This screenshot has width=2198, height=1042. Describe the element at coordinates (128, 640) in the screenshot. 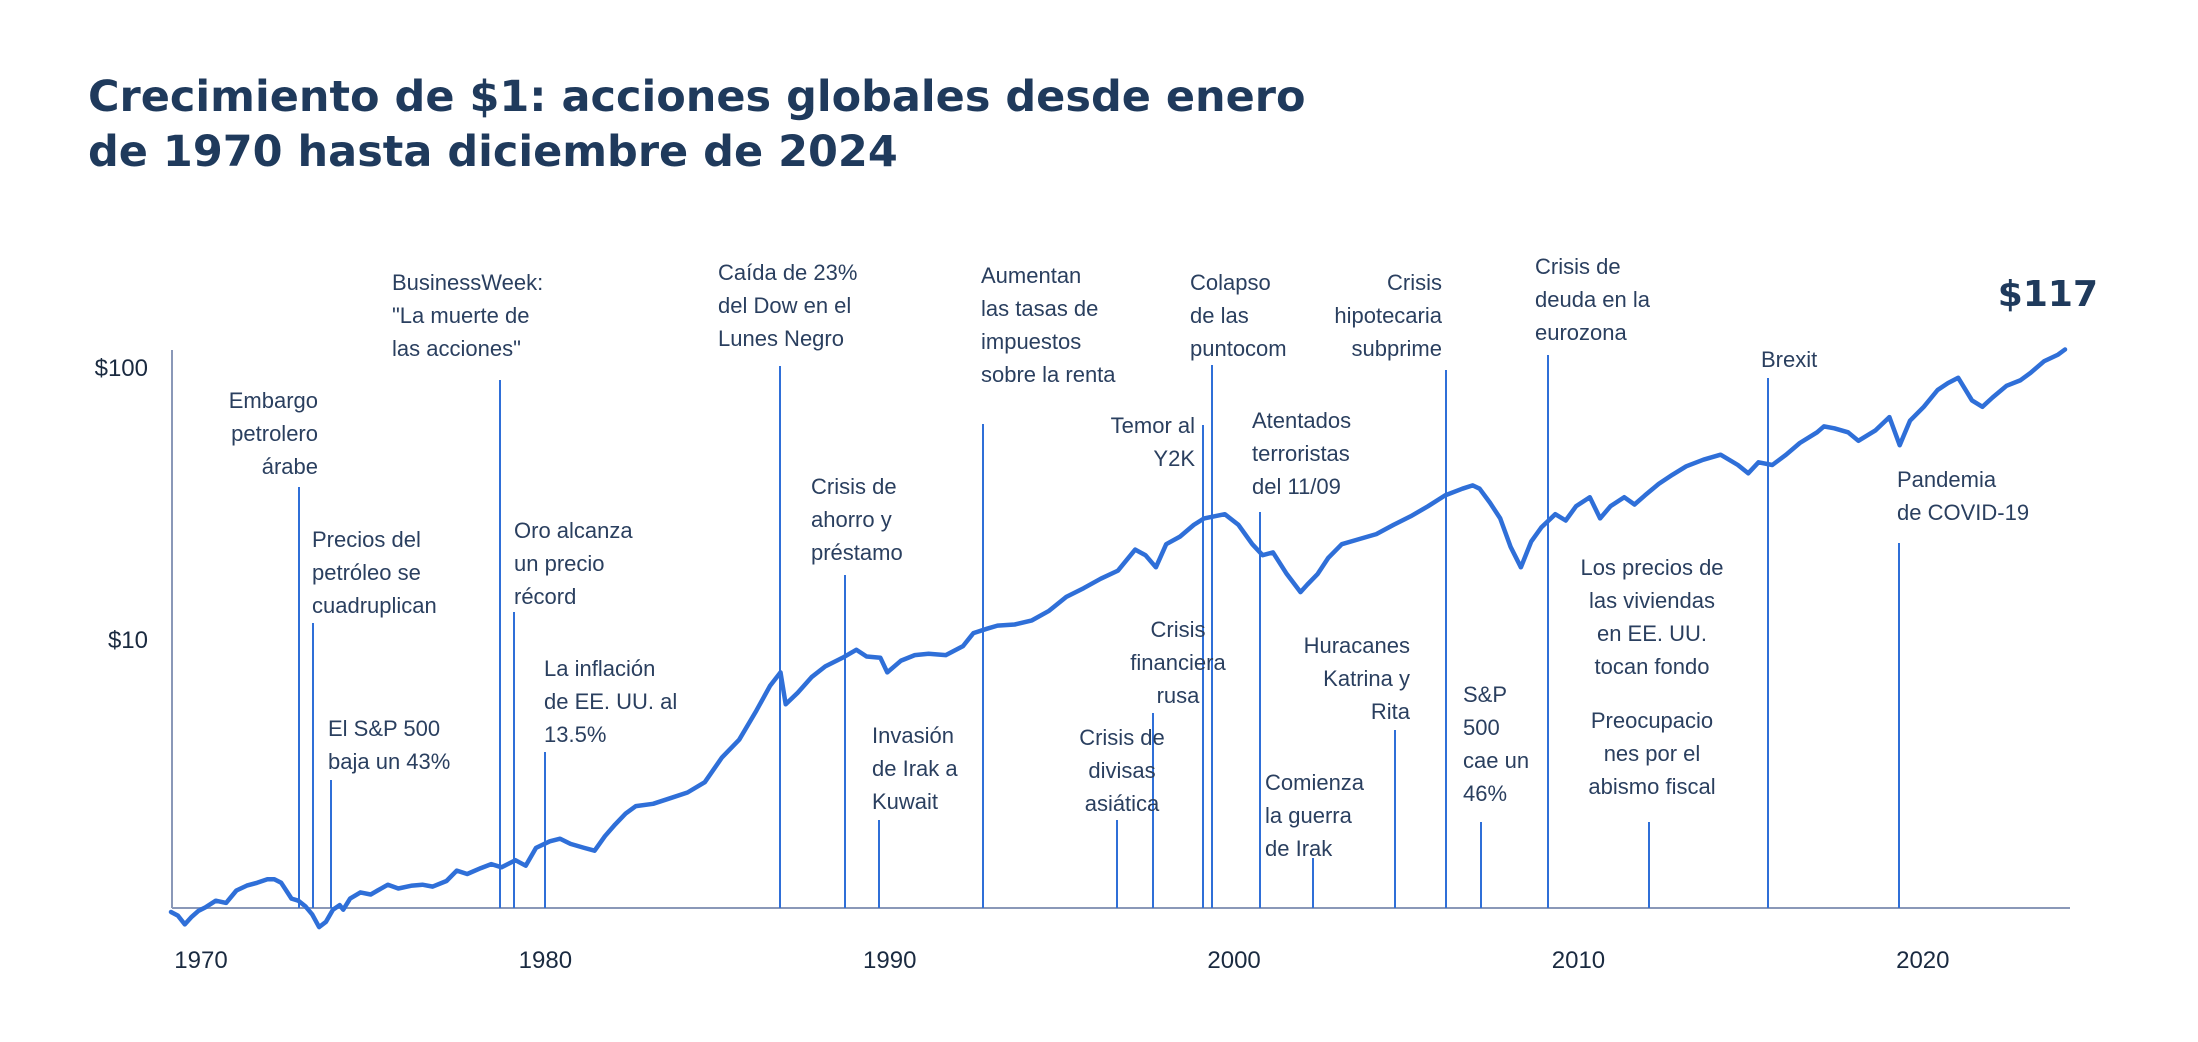

I see `y-tick-label: $10` at that location.